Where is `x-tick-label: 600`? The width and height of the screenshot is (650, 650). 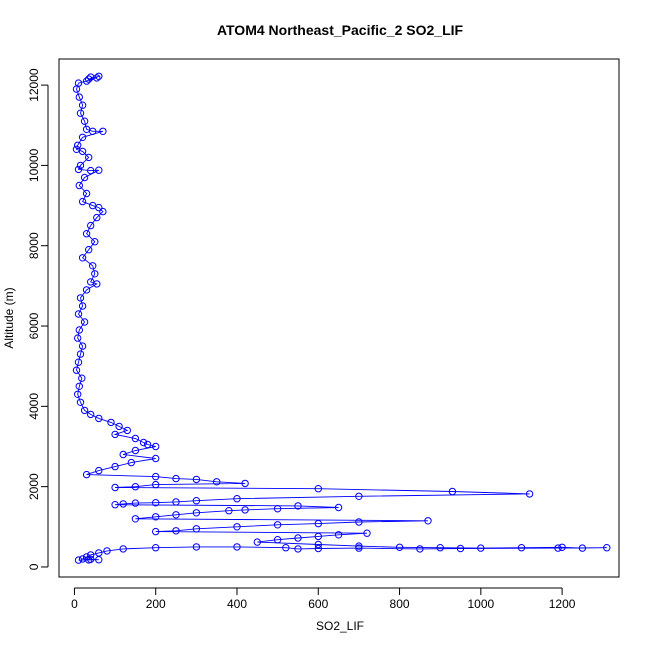
x-tick-label: 600 is located at coordinates (318, 604).